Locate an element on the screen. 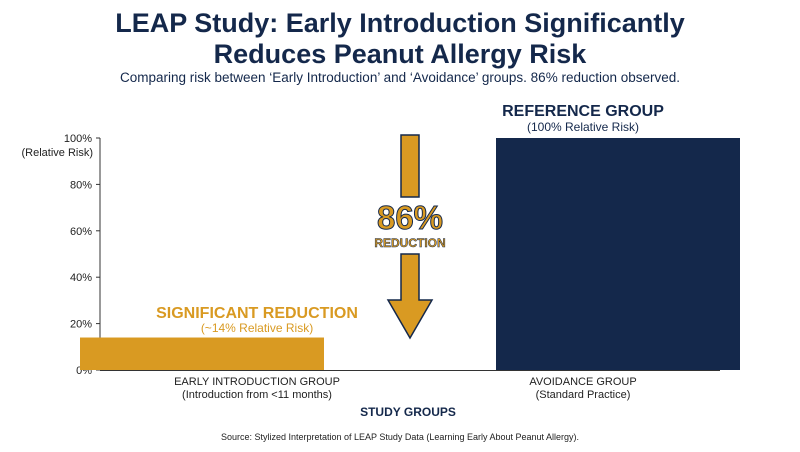 The image size is (800, 452). early-annotation-title: SIGNIFICANT REDUCTION is located at coordinates (257, 313).